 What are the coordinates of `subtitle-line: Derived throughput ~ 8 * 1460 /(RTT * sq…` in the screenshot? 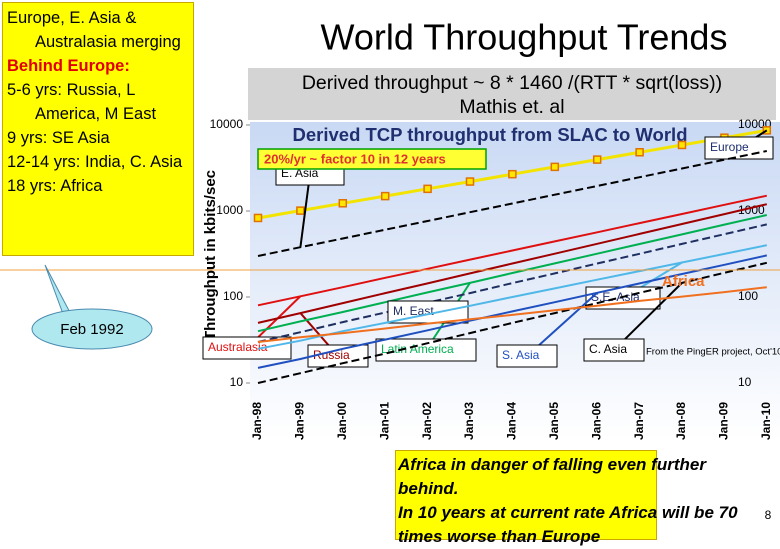 It's located at (512, 83).